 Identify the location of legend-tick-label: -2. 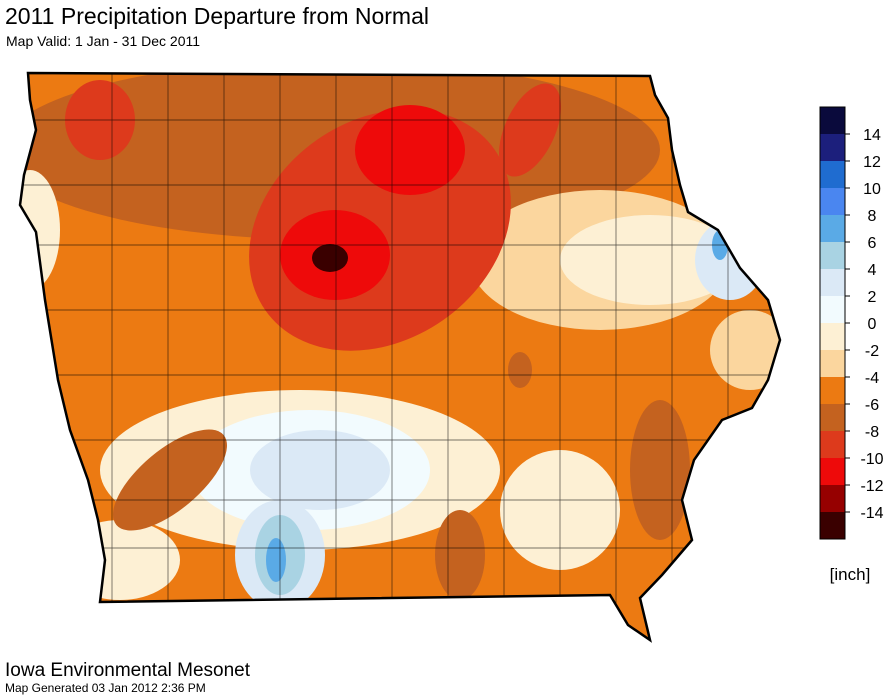
(872, 351).